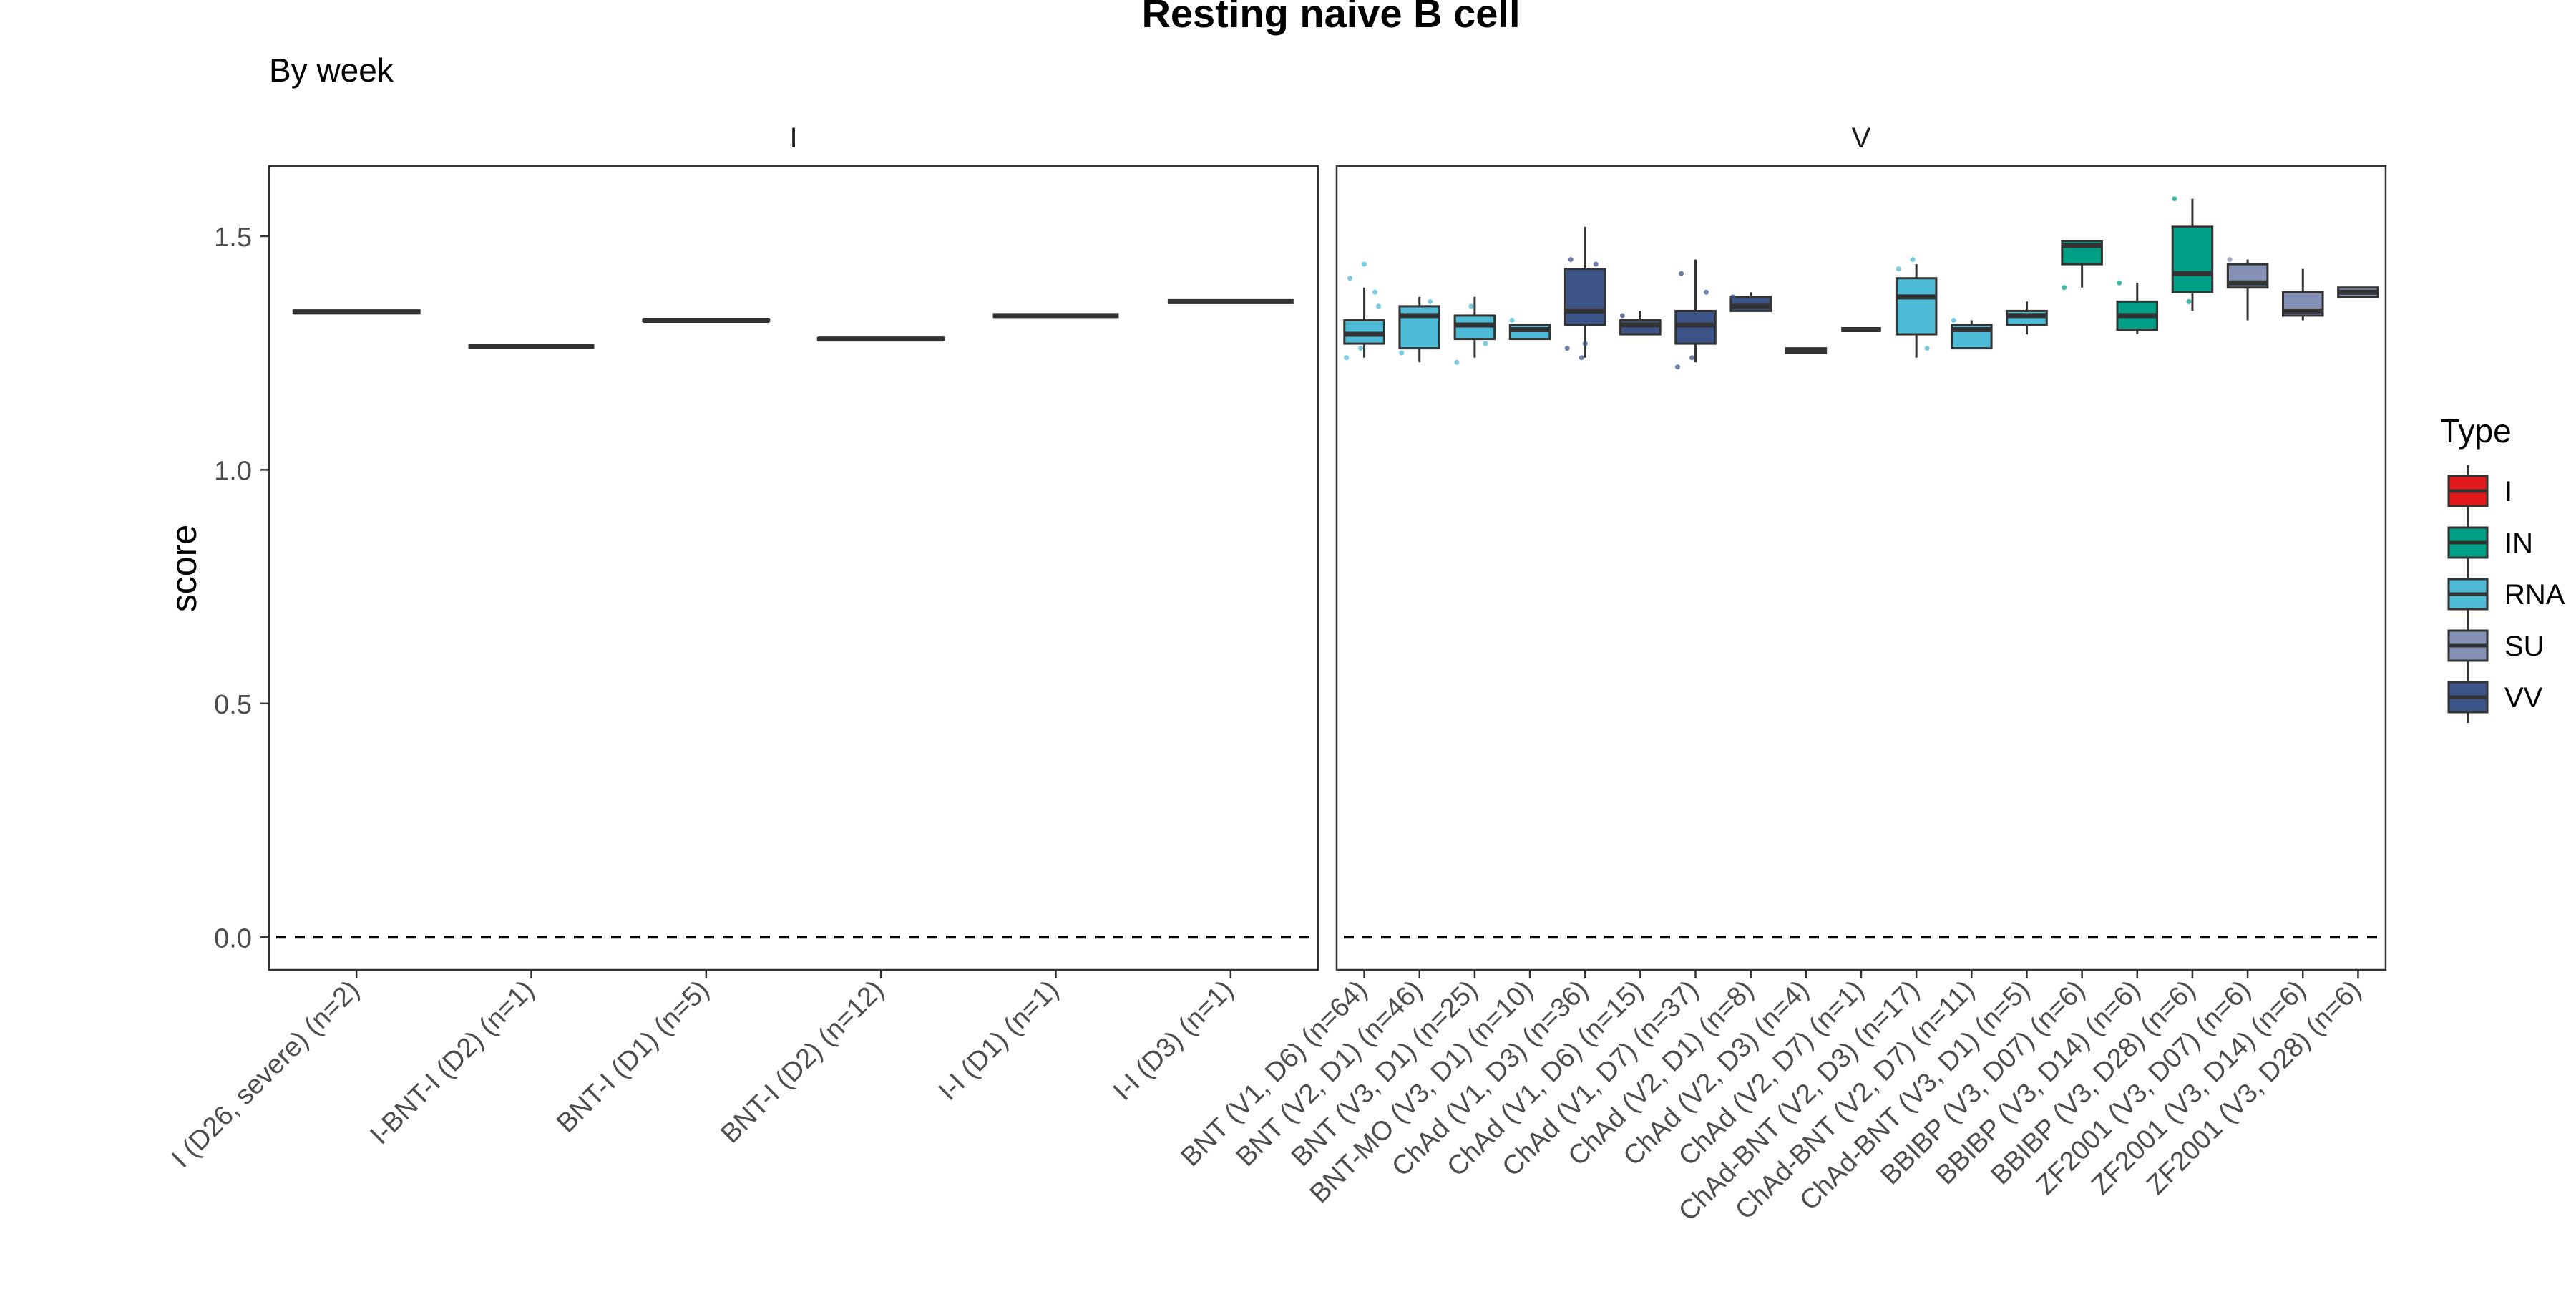 Image resolution: width=2576 pixels, height=1292 pixels. I want to click on legend-label: VV, so click(2523, 698).